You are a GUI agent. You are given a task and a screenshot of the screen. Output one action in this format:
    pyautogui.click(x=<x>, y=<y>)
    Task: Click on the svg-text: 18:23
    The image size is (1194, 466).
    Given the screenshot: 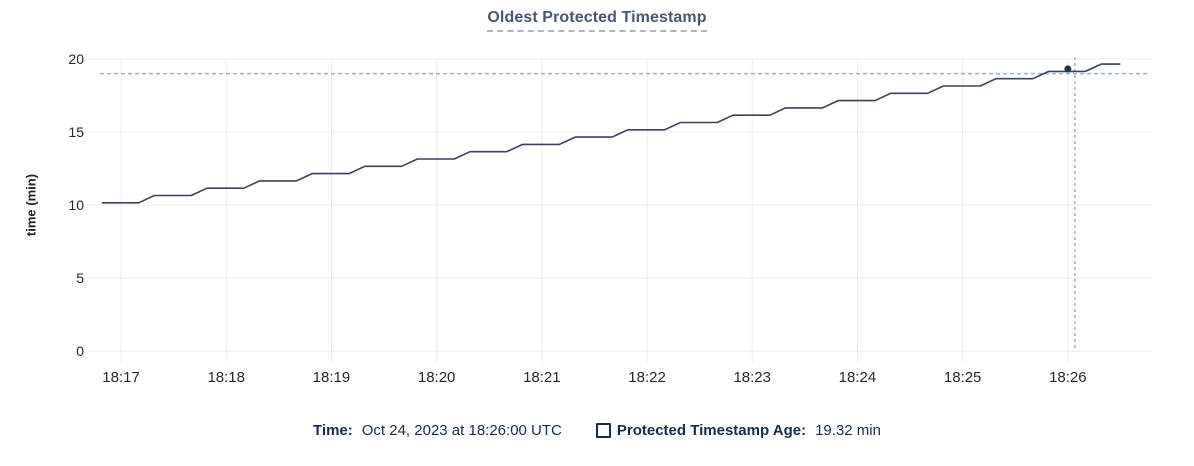 What is the action you would take?
    pyautogui.click(x=752, y=377)
    